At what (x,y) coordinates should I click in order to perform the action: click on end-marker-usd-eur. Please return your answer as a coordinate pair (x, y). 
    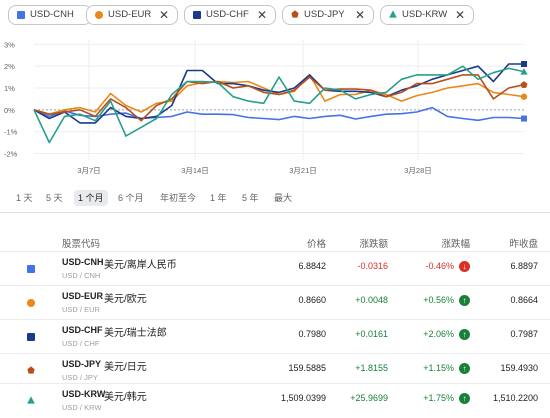
    Looking at the image, I should click on (524, 96).